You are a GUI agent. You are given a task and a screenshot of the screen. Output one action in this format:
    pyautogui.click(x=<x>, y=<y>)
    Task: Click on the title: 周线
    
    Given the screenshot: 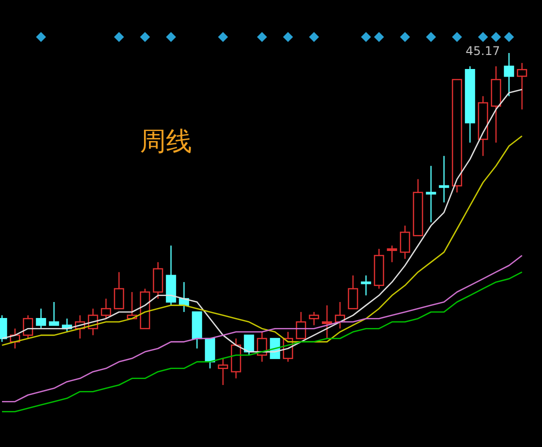 What is the action you would take?
    pyautogui.click(x=166, y=142)
    